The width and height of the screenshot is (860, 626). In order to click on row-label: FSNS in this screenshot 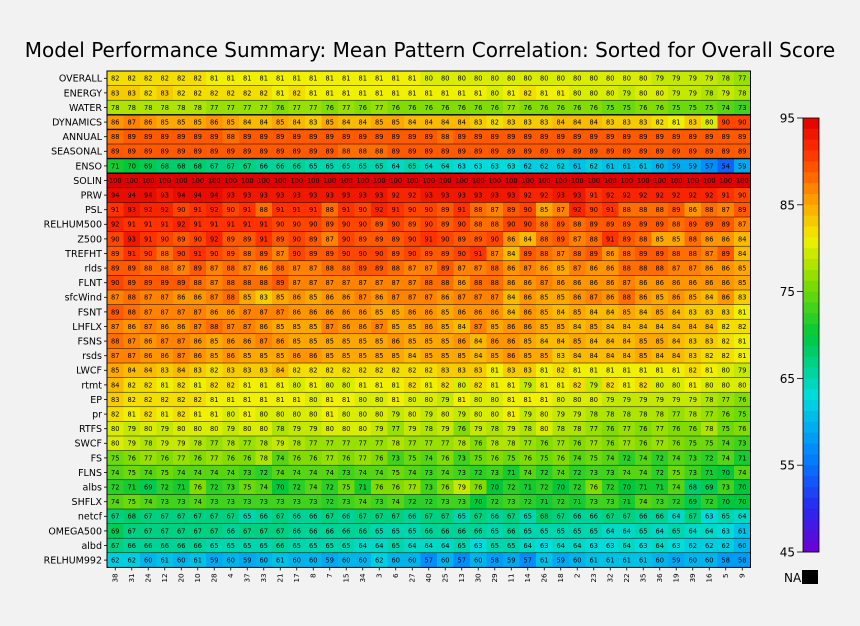, I will do `click(90, 342)`.